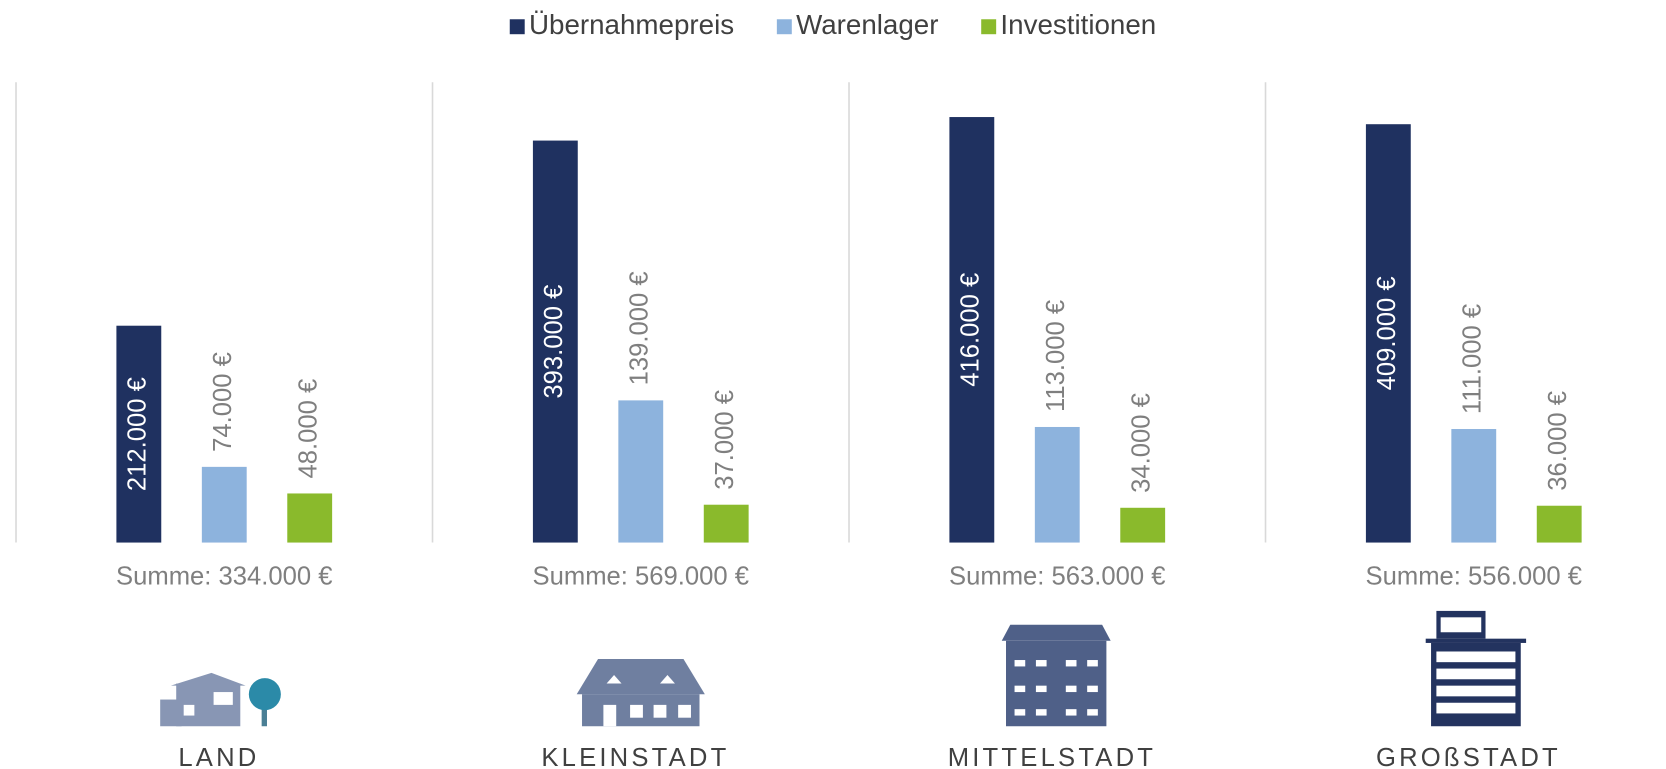 The image size is (1666, 769). What do you see at coordinates (220, 699) in the screenshot?
I see `icon-land` at bounding box center [220, 699].